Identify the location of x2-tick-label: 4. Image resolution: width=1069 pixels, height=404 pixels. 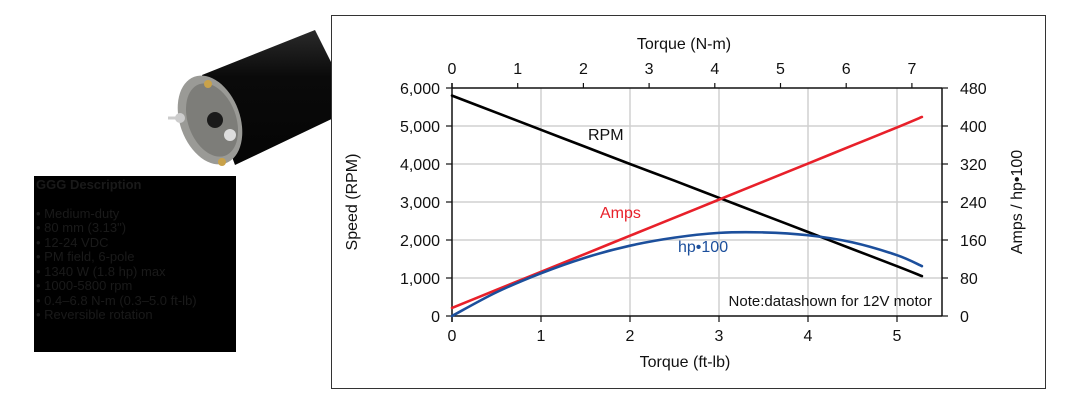
(714, 69).